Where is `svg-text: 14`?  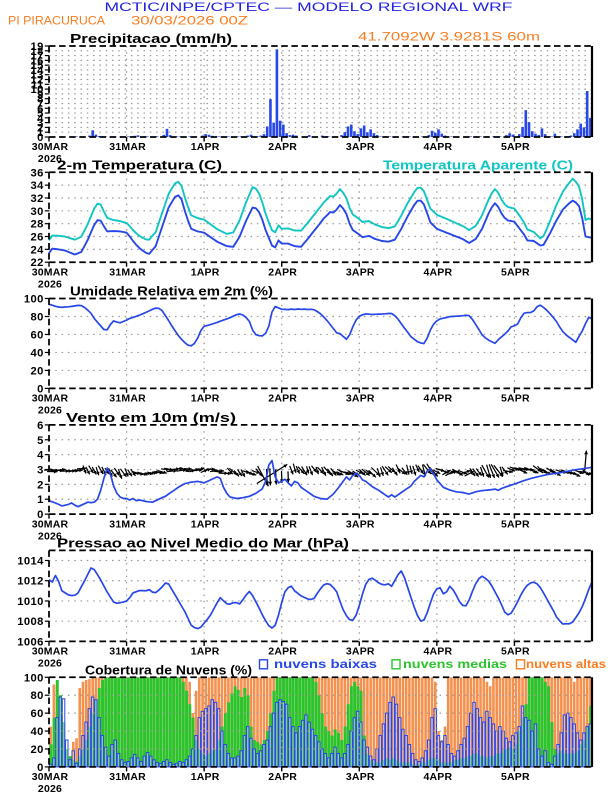 svg-text: 14 is located at coordinates (38, 71).